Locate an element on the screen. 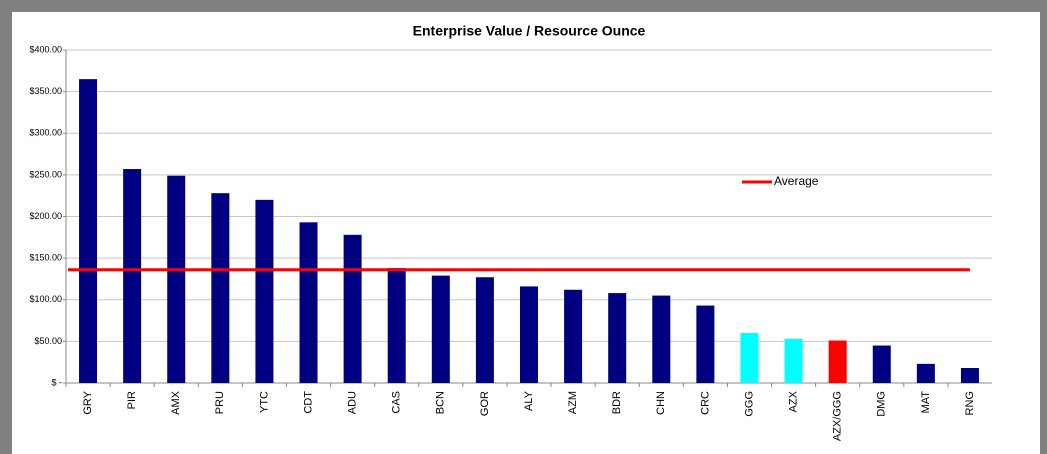 The image size is (1047, 454). x-tick-label: AZX/GGG is located at coordinates (838, 416).